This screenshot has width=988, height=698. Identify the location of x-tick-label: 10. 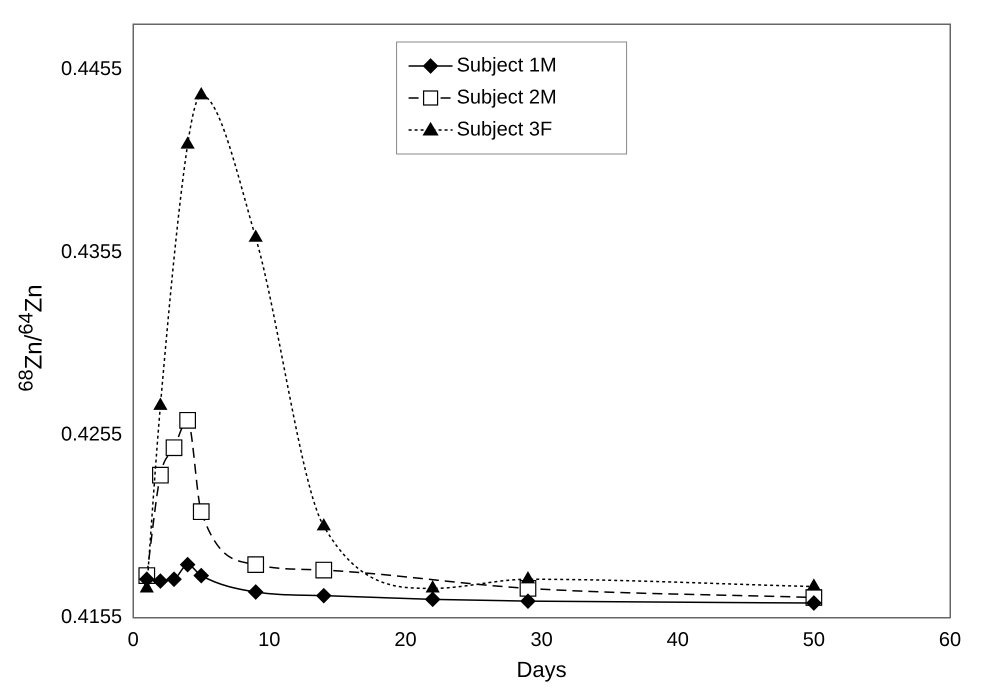
(269, 640).